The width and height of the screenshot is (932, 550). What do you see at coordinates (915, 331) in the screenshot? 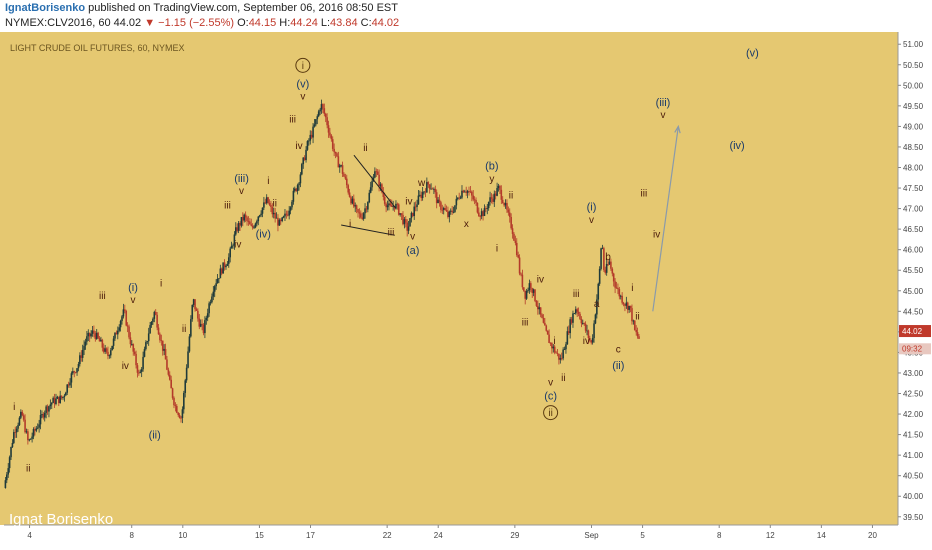
I see `last-price-badge` at bounding box center [915, 331].